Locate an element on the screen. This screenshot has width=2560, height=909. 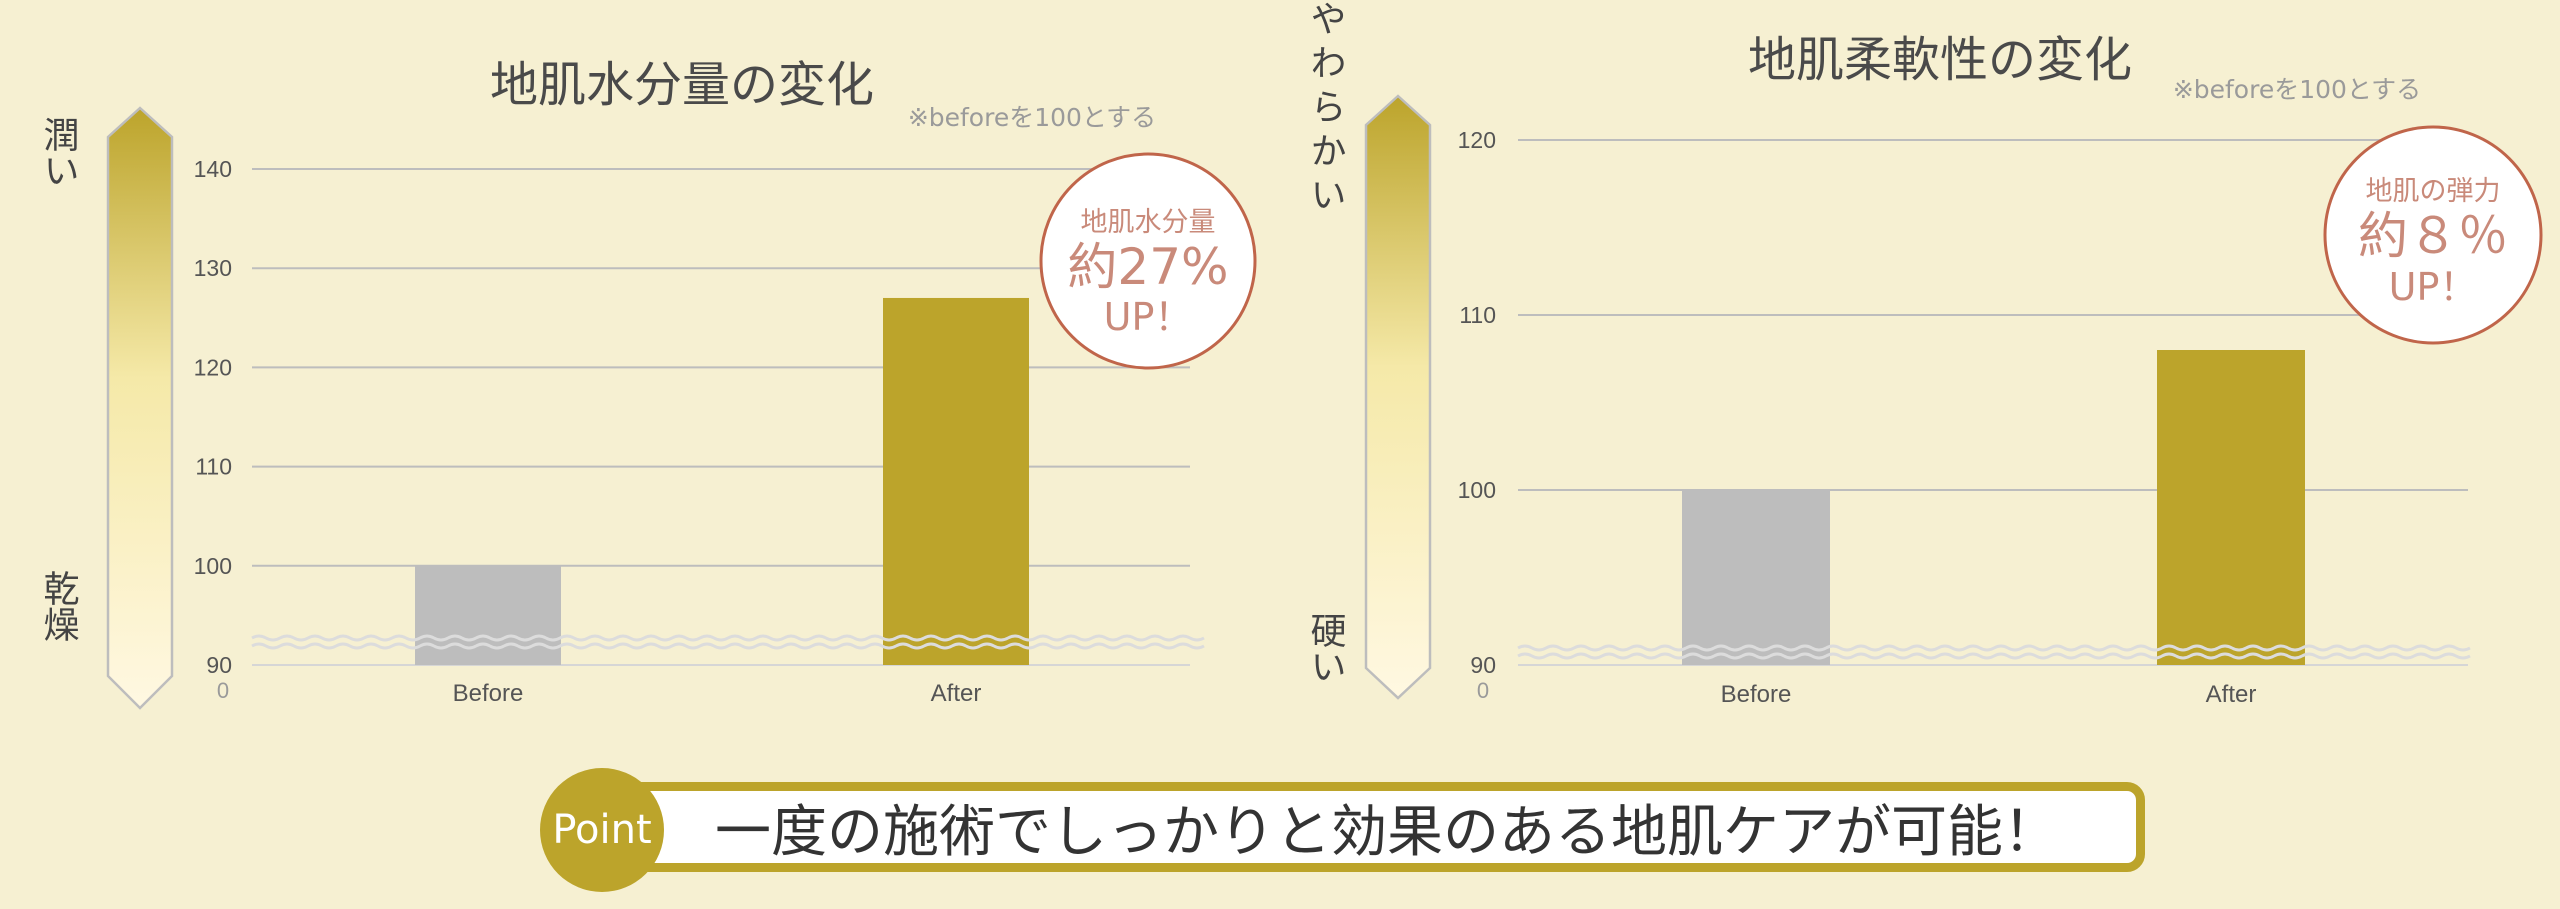
badge-line2: 約８％ is located at coordinates (2433, 236).